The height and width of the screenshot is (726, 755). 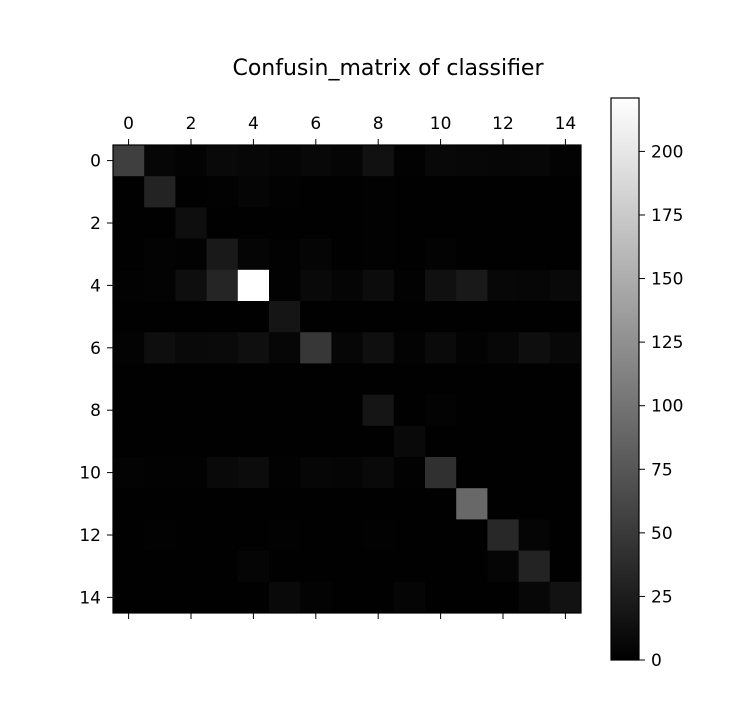 What do you see at coordinates (441, 124) in the screenshot?
I see `x-tick-label-10: 10` at bounding box center [441, 124].